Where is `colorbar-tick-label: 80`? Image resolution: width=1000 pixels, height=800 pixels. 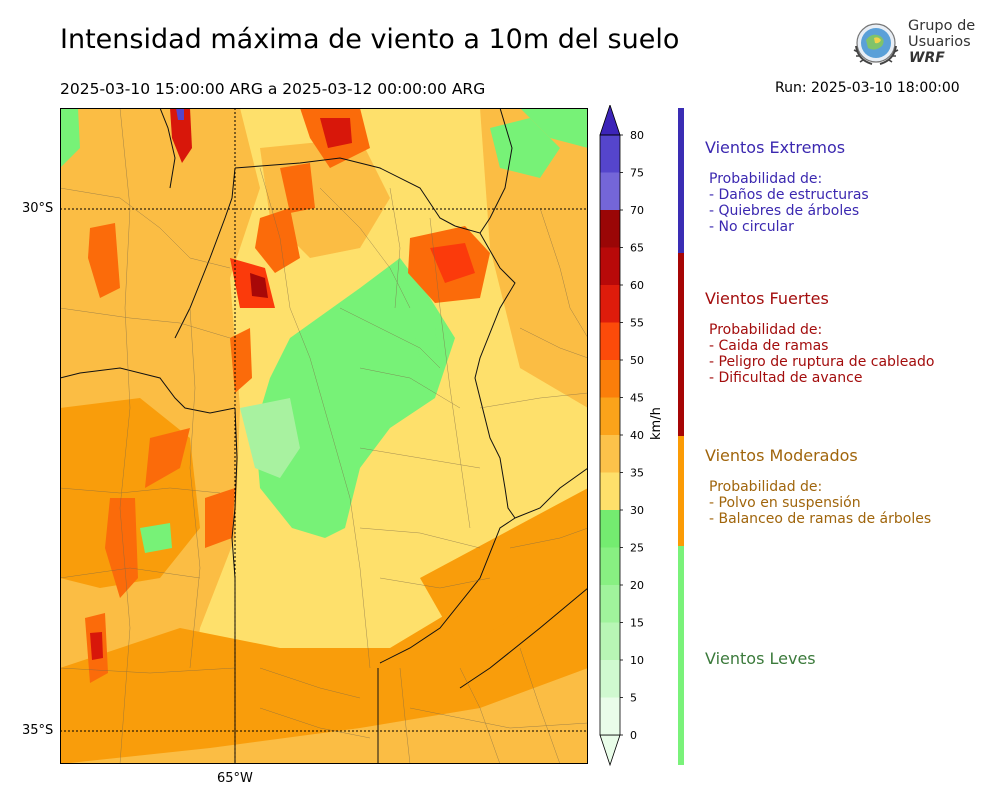
colorbar-tick-label: 80 is located at coordinates (637, 135).